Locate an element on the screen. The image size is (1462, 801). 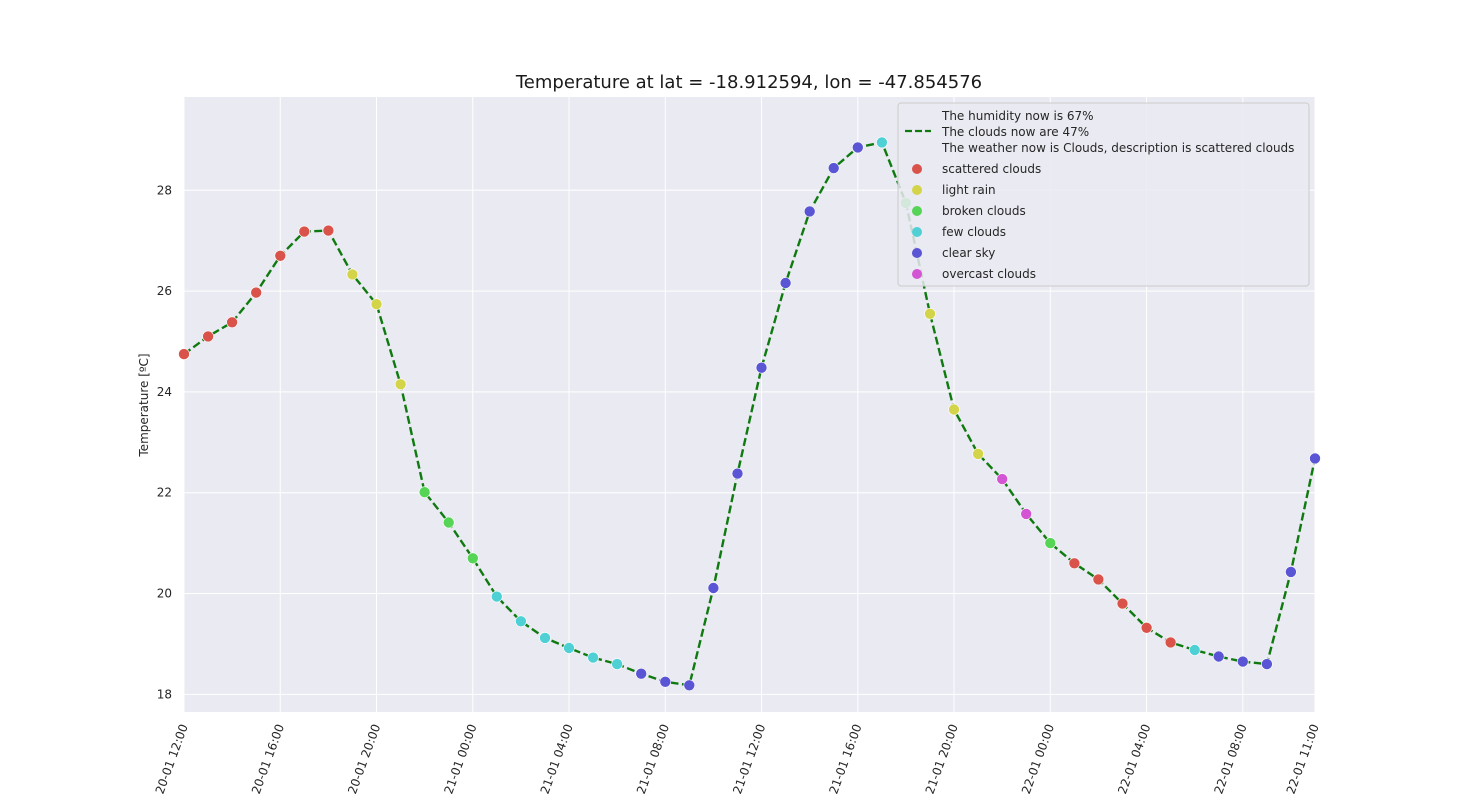
y-tick-label: 26 is located at coordinates (164, 291).